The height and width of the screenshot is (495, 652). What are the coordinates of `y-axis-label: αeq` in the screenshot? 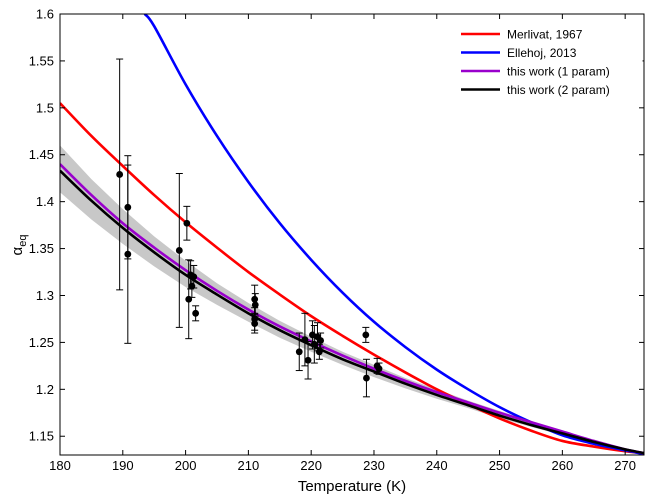 It's located at (19, 245).